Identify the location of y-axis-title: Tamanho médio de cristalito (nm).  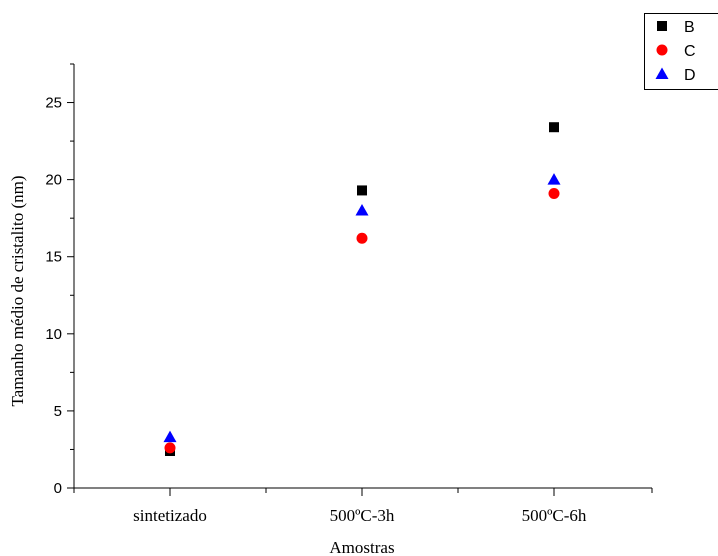
(17, 290).